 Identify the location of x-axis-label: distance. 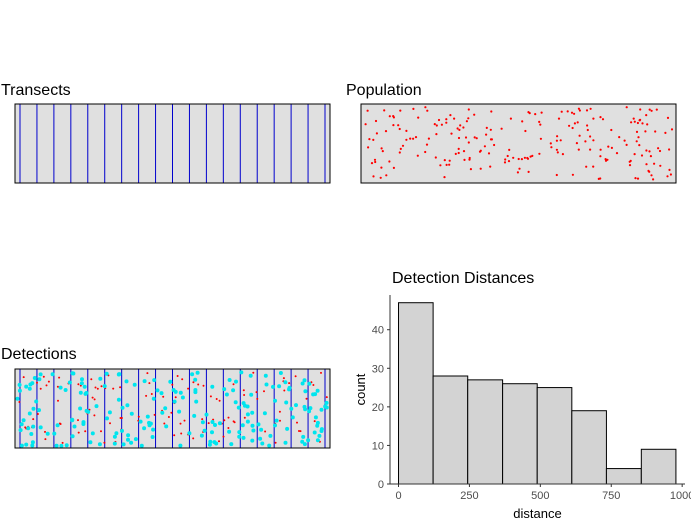
(537, 513).